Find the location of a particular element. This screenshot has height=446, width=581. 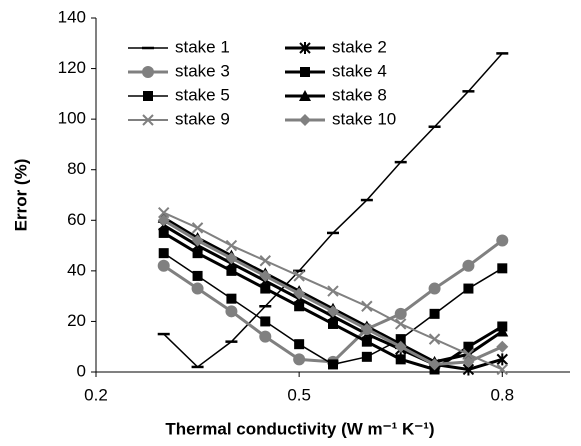

legend-item: stake 1 is located at coordinates (179, 46).